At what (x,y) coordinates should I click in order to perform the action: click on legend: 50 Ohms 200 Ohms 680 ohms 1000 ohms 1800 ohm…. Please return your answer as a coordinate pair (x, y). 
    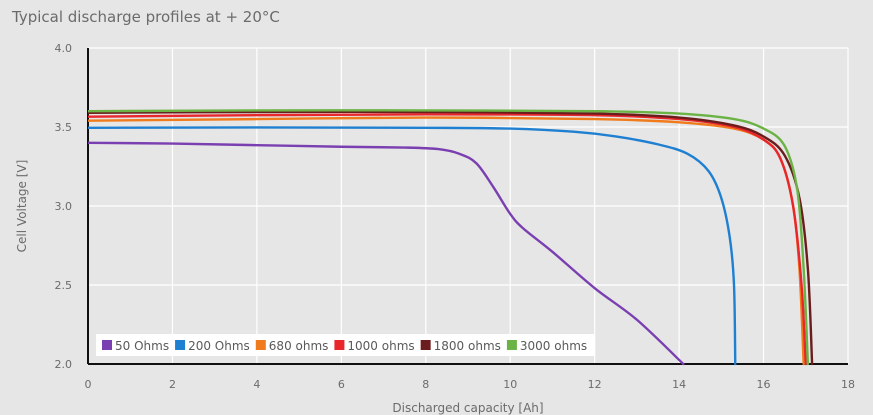
    Looking at the image, I should click on (346, 345).